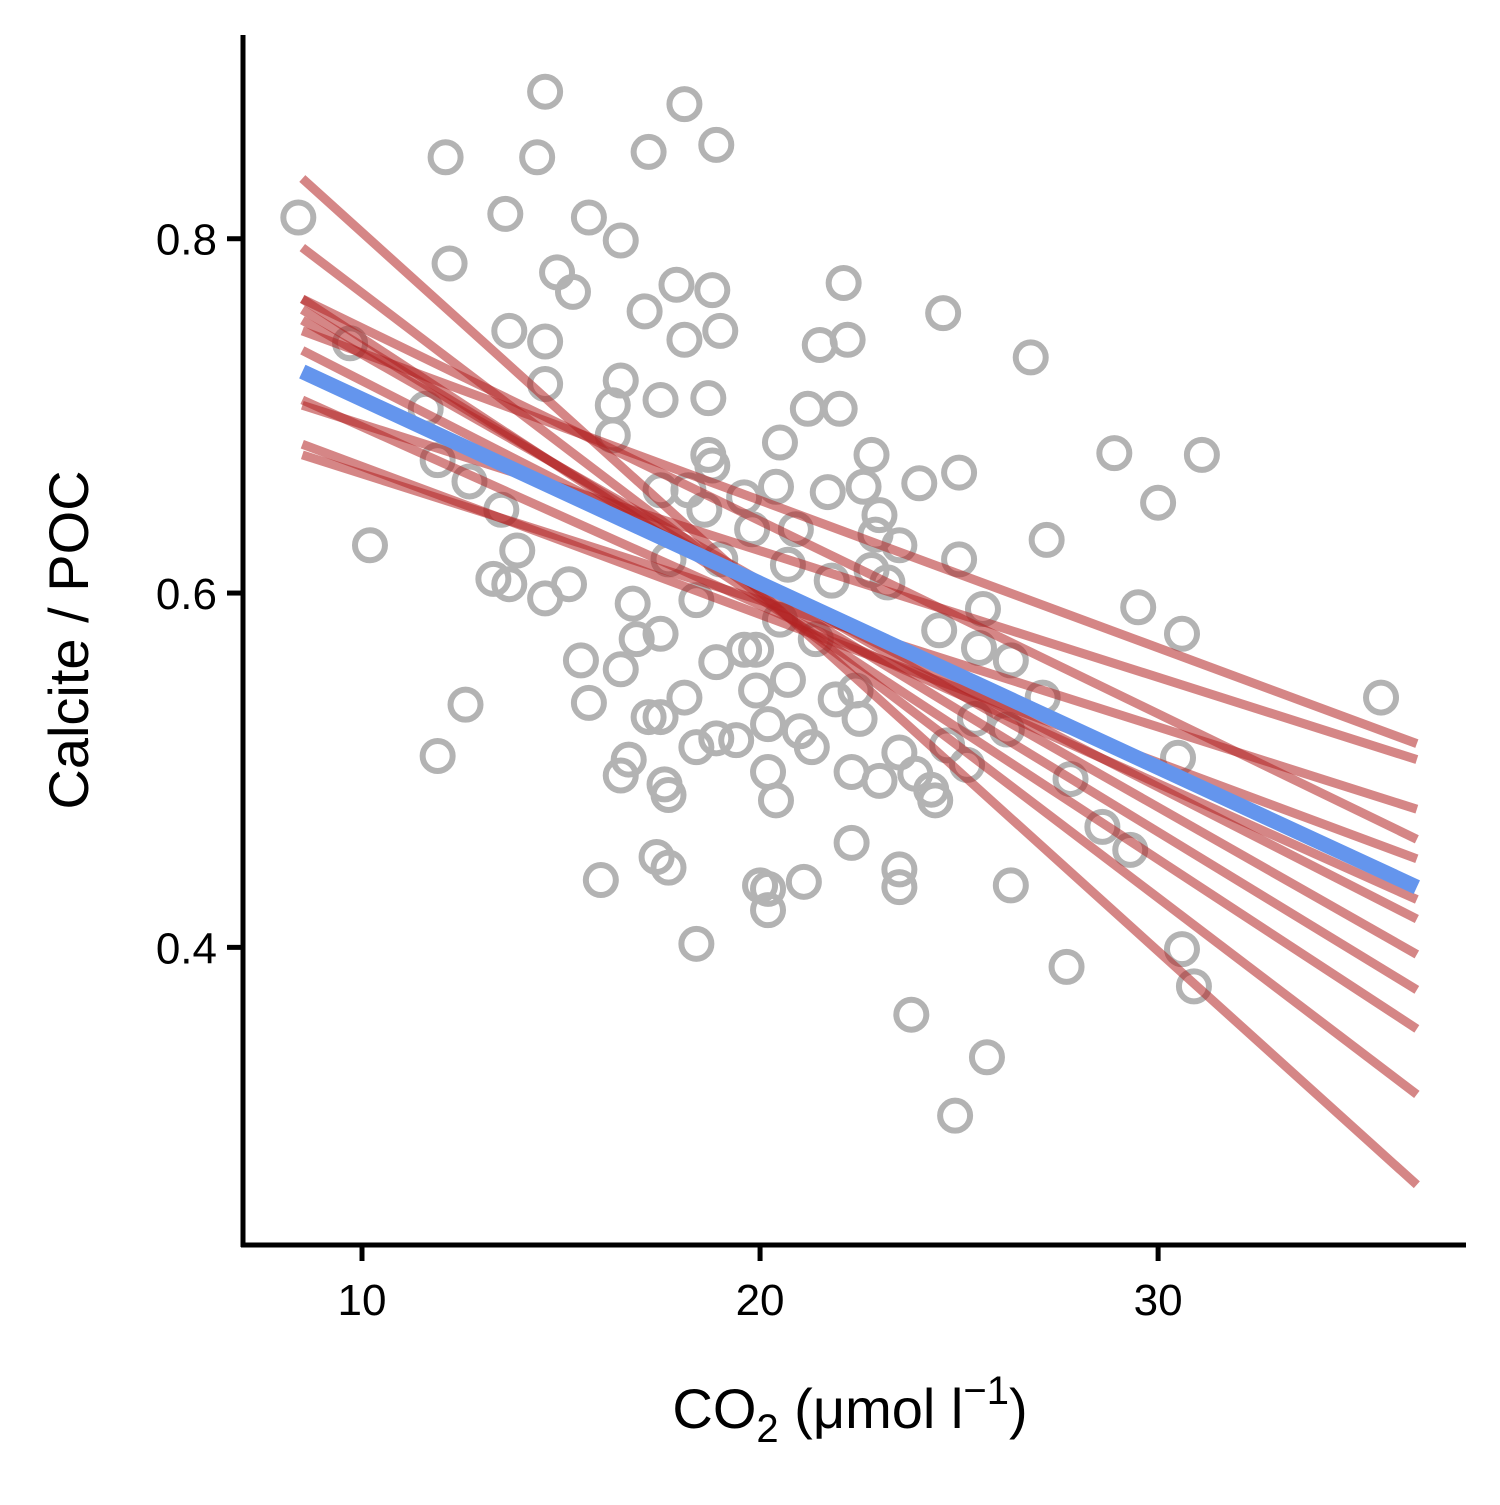 The height and width of the screenshot is (1505, 1500). What do you see at coordinates (362, 1300) in the screenshot?
I see `x-tick-label: 10` at bounding box center [362, 1300].